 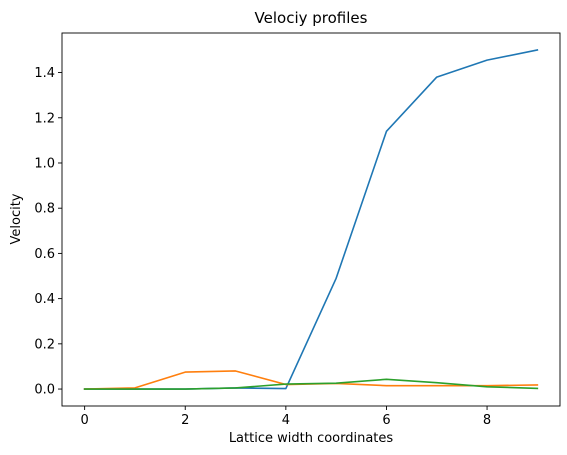 What do you see at coordinates (44, 73) in the screenshot?
I see `y-tick-label: 1.4` at bounding box center [44, 73].